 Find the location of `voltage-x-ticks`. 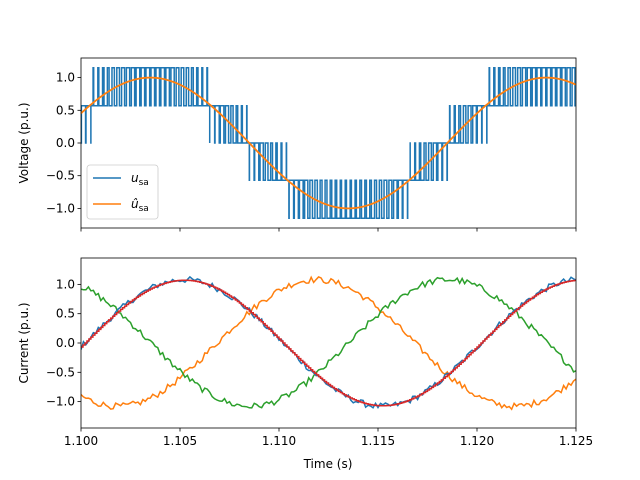

voltage-x-ticks is located at coordinates (328, 230).